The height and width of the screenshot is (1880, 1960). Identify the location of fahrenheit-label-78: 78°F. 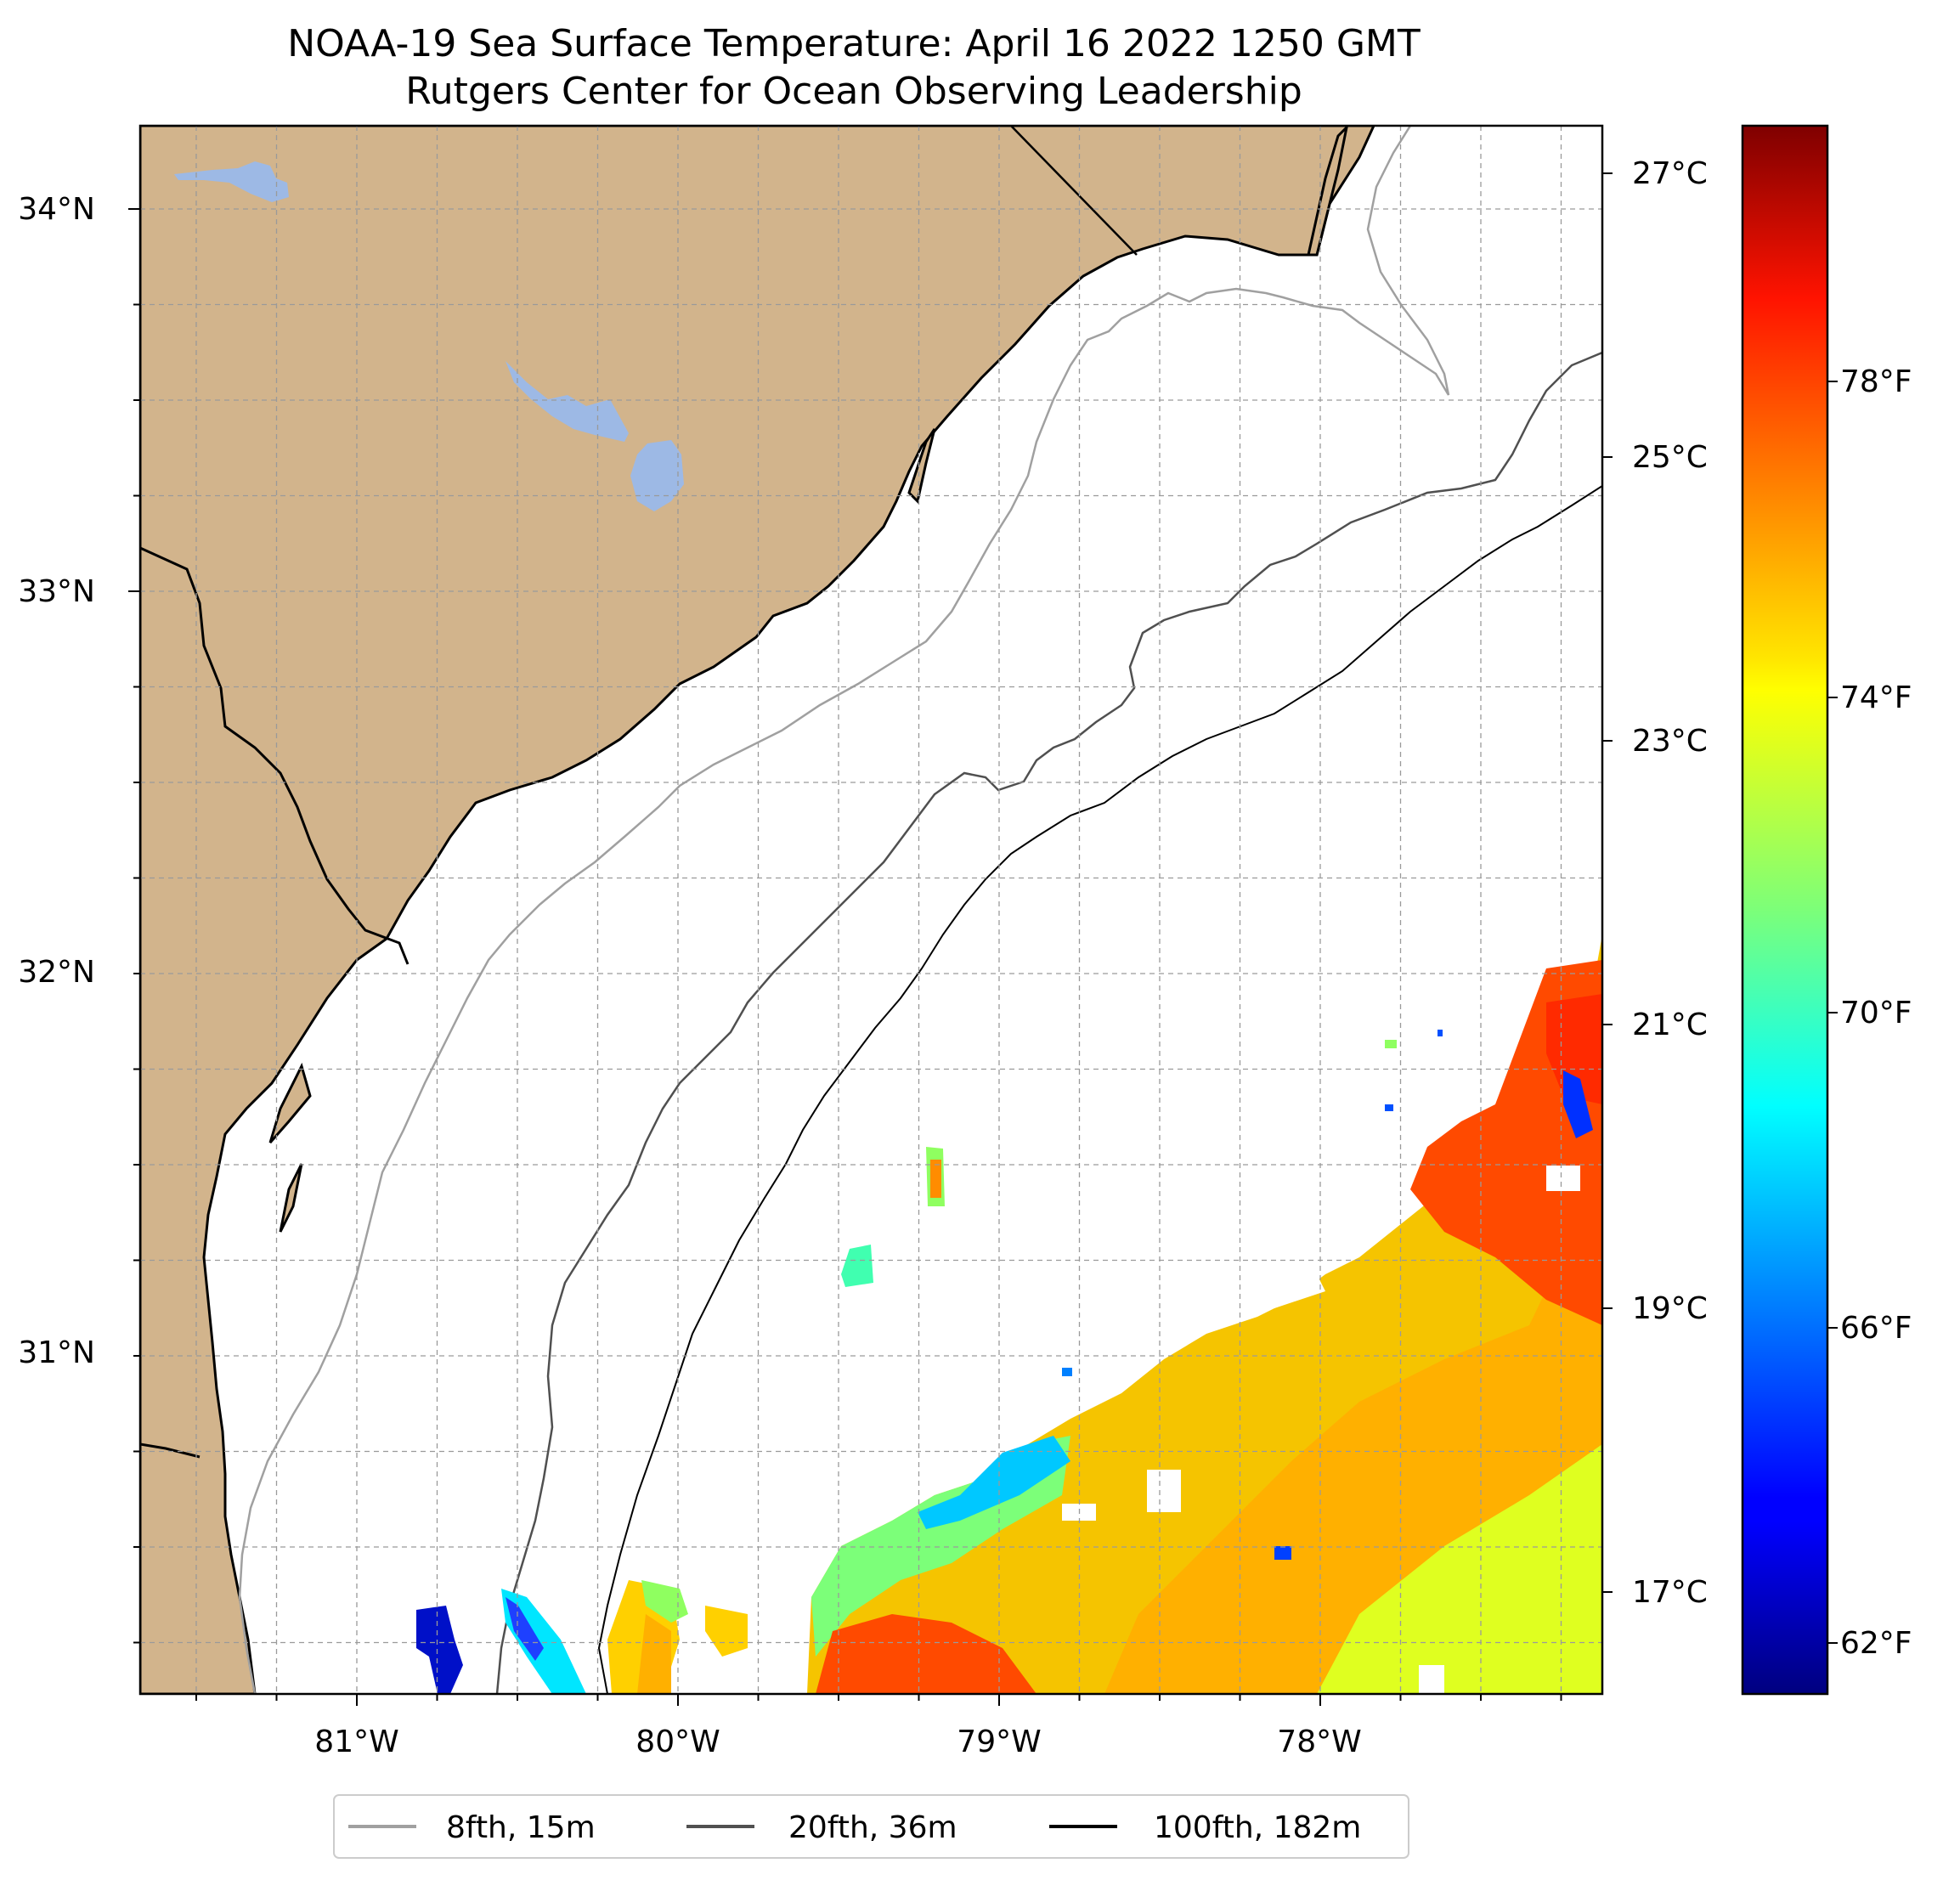
(1876, 381).